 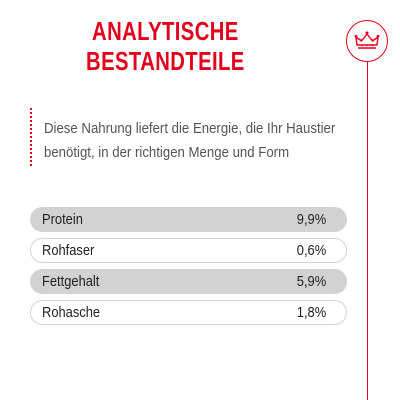 I want to click on nutrient-label: Protein, so click(x=62, y=219).